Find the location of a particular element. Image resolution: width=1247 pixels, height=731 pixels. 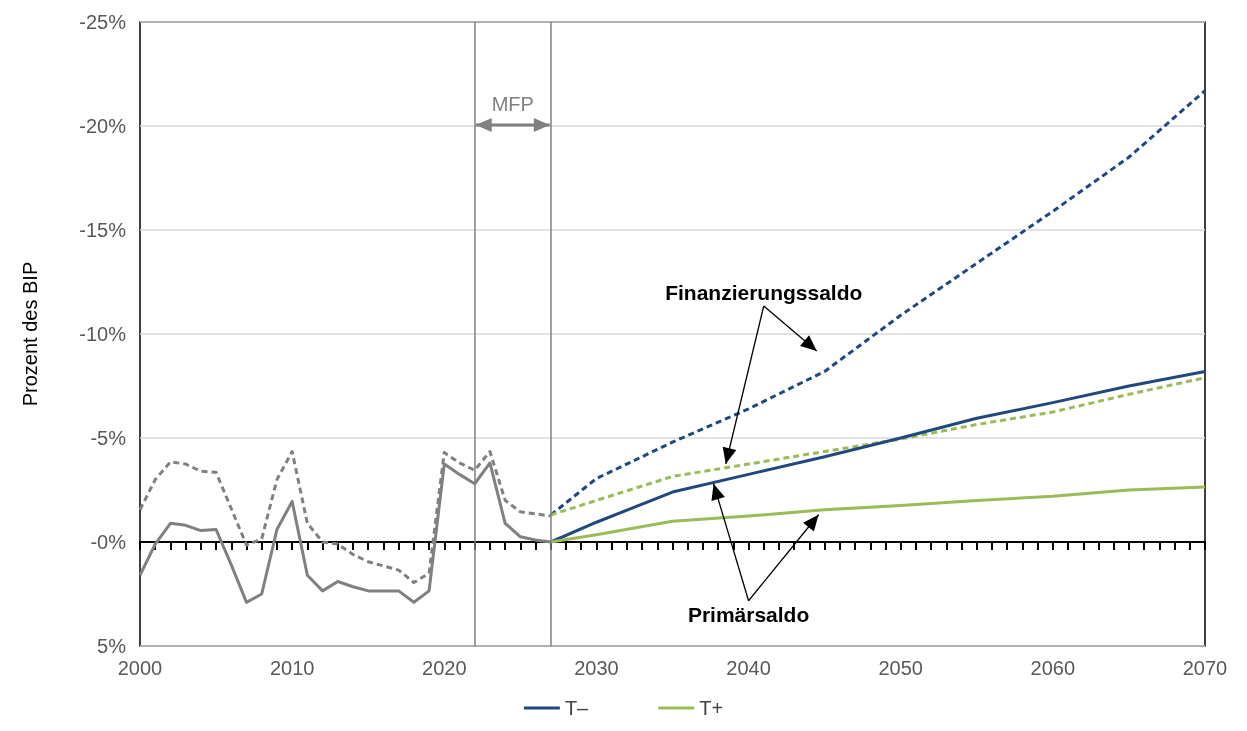

legend-label: T– is located at coordinates (577, 708).